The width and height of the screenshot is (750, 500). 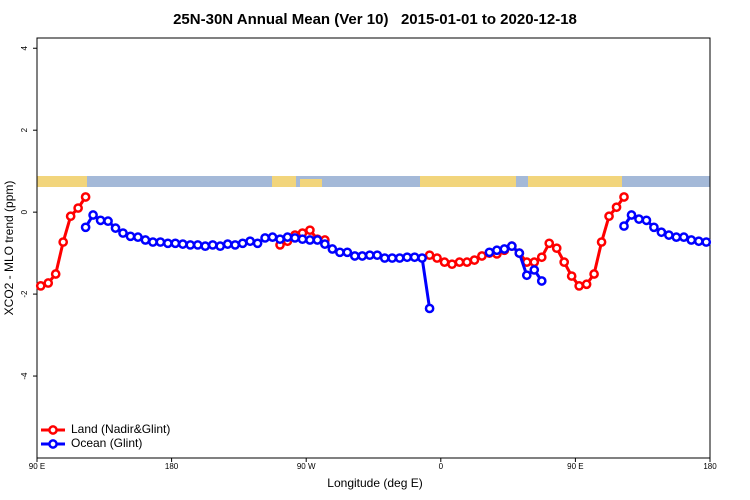 I want to click on y-tick-label: 4, so click(x=24, y=47).